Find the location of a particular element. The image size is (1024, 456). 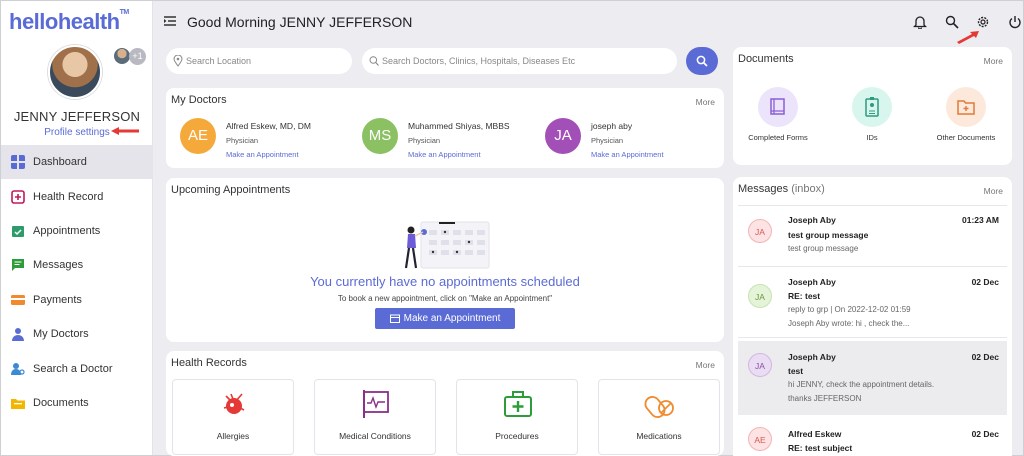

procedures-tile: Procedures is located at coordinates (517, 417).